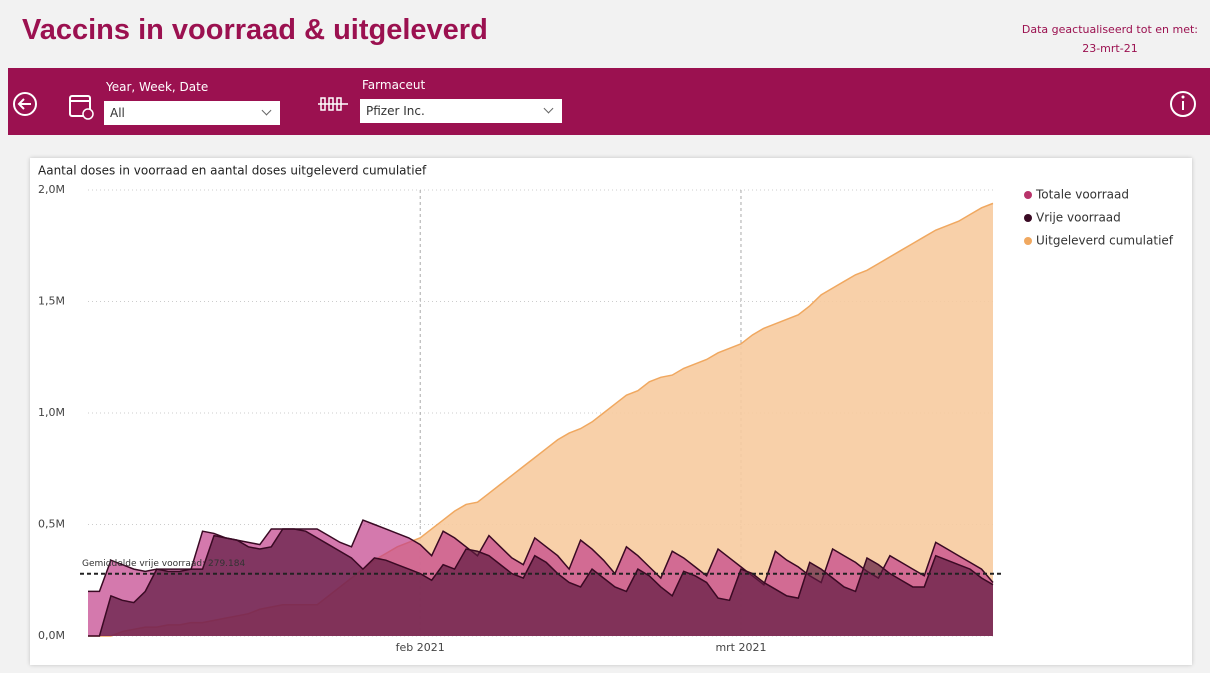  I want to click on y-tick-label: 0,0M, so click(51, 635).